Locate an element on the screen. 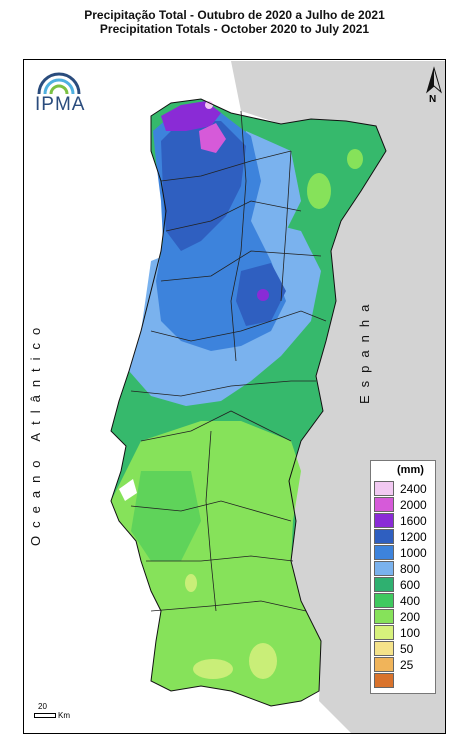 The height and width of the screenshot is (750, 469). legend-label: 1000 is located at coordinates (413, 553).